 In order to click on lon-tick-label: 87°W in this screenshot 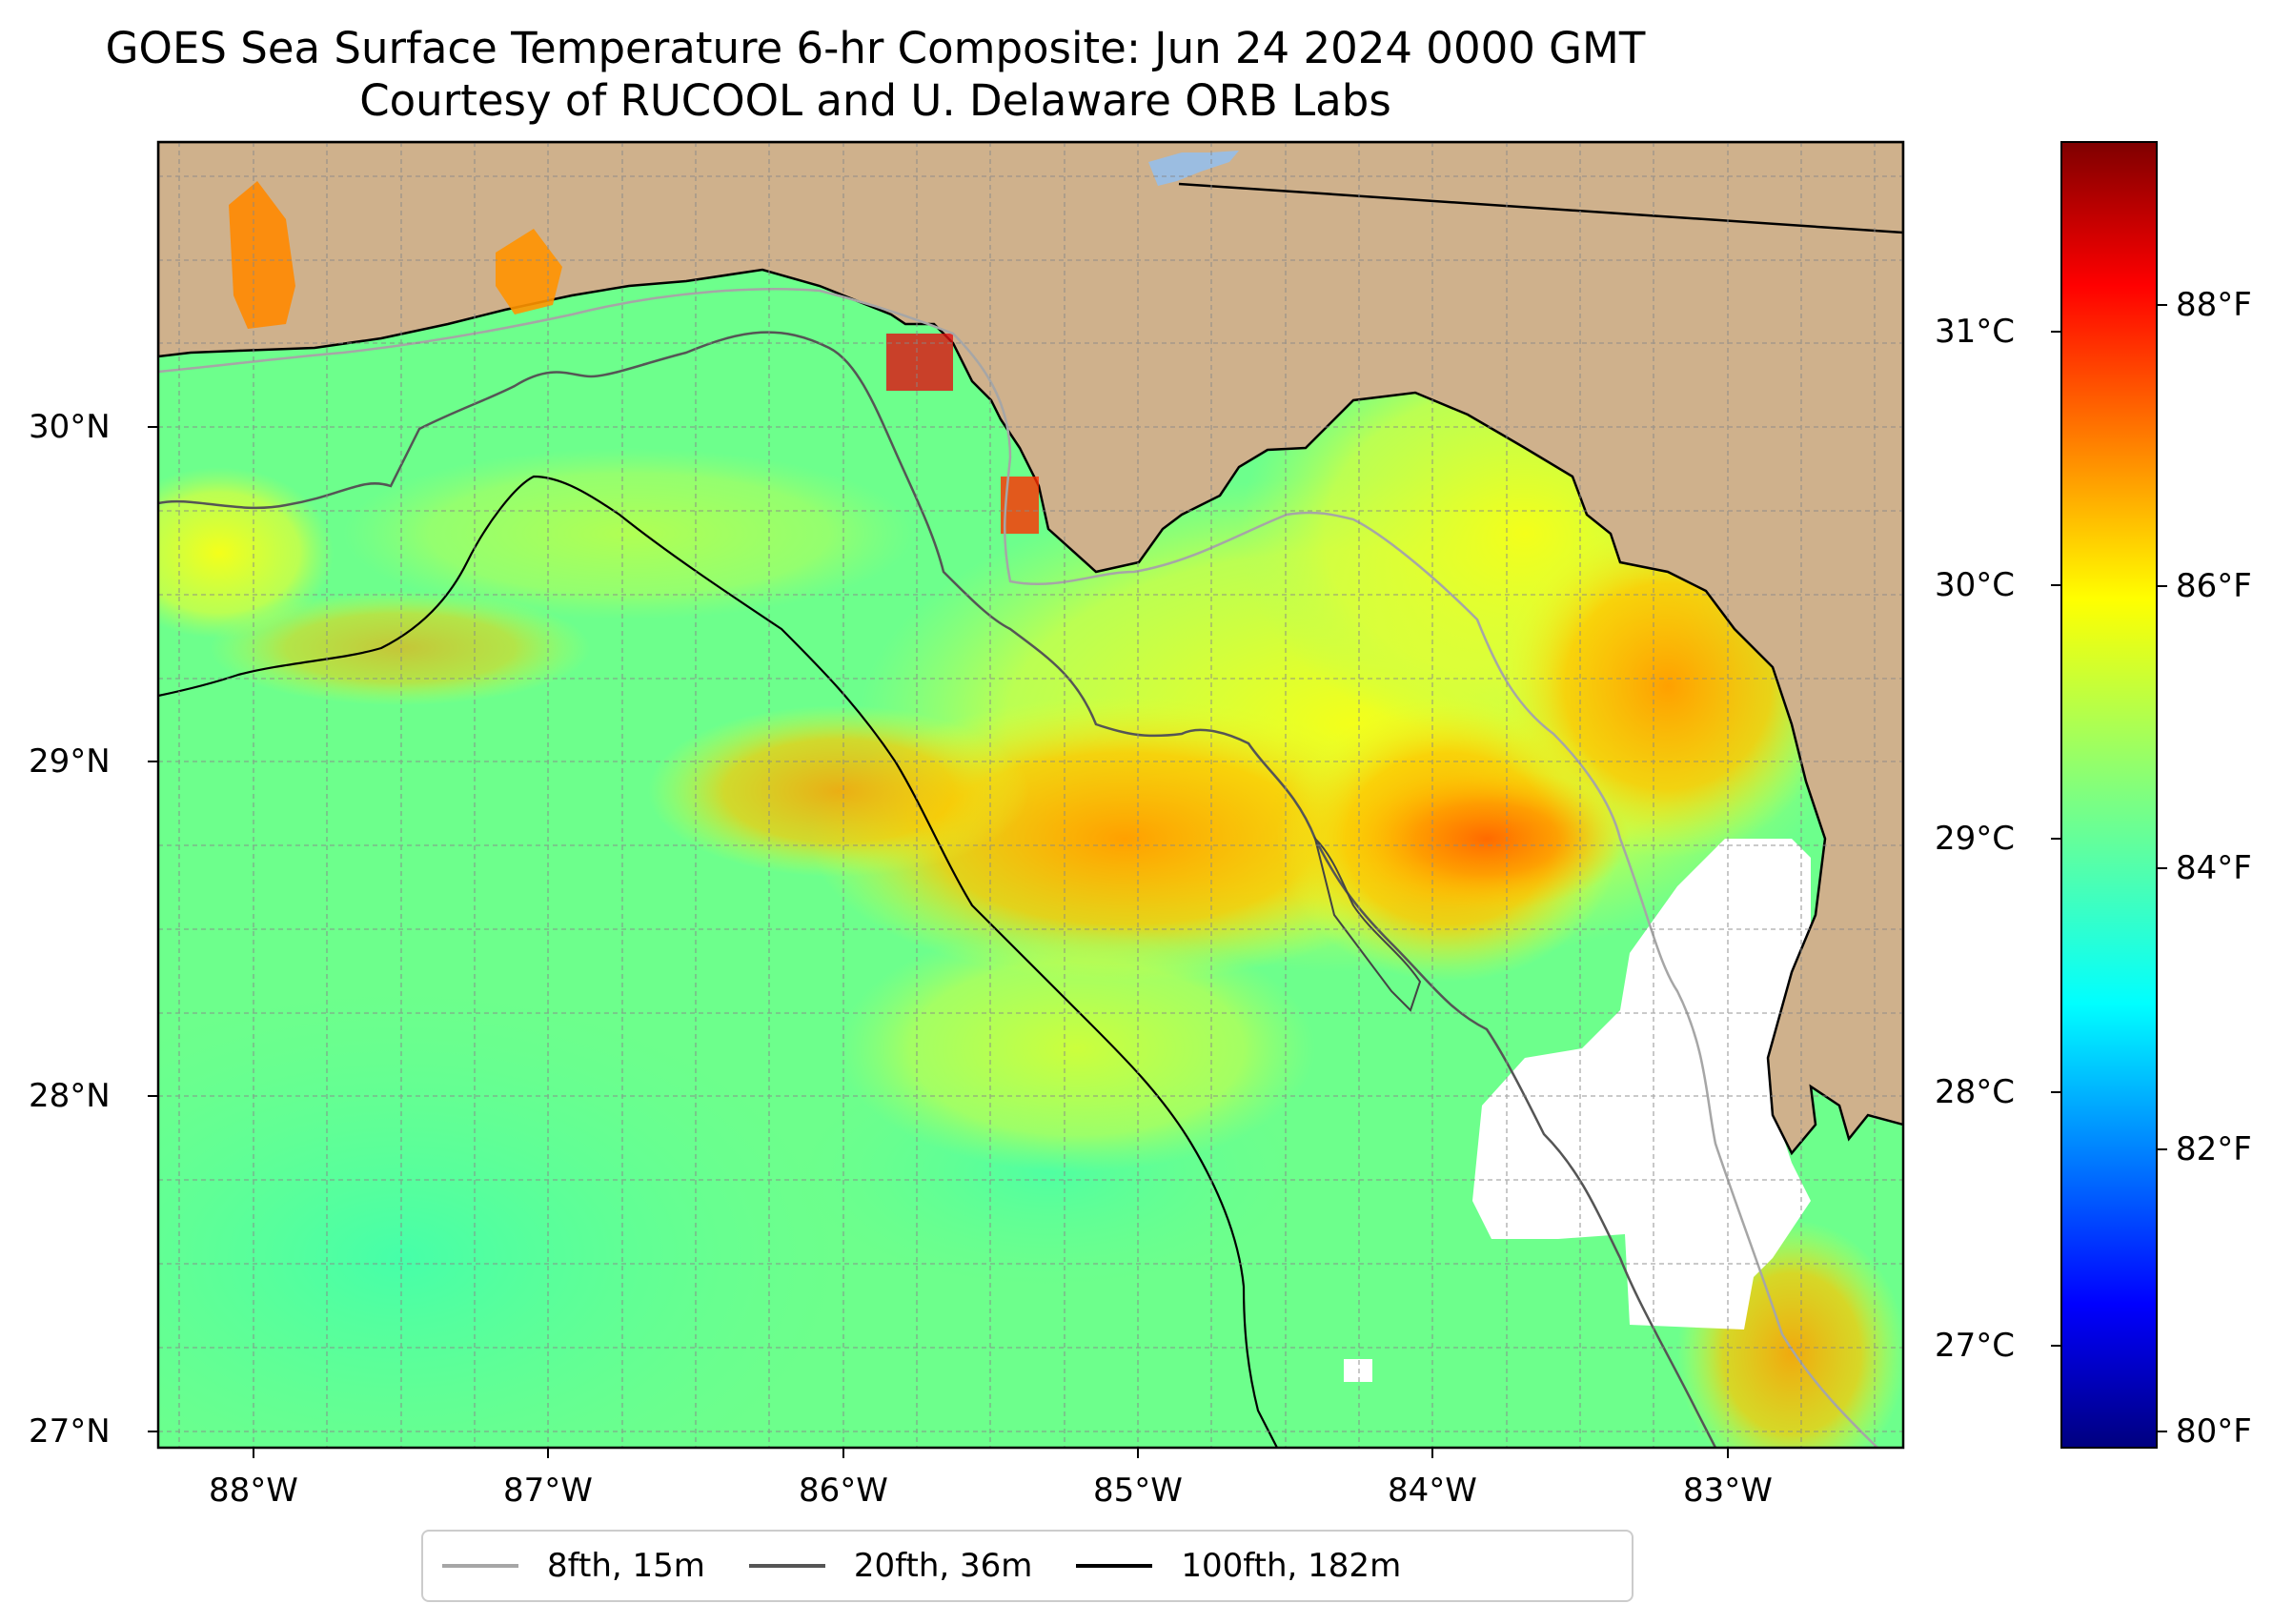, I will do `click(548, 1491)`.